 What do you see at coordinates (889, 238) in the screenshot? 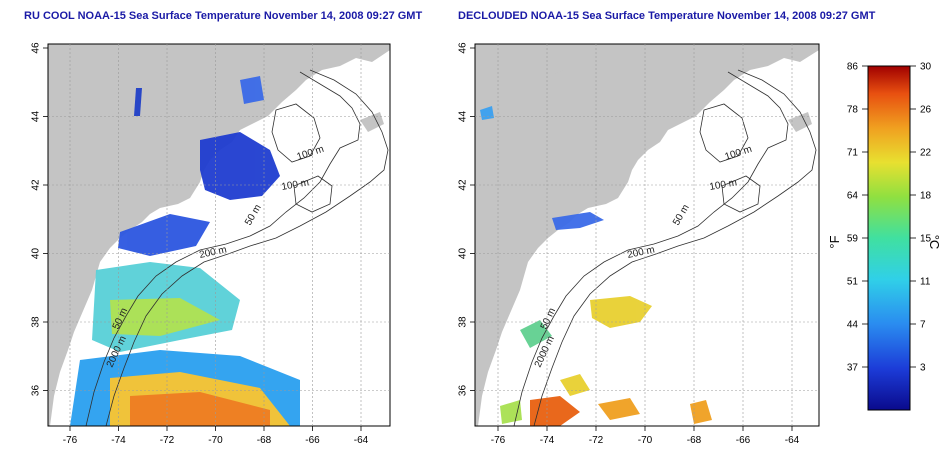
I see `colorbar-gradient` at bounding box center [889, 238].